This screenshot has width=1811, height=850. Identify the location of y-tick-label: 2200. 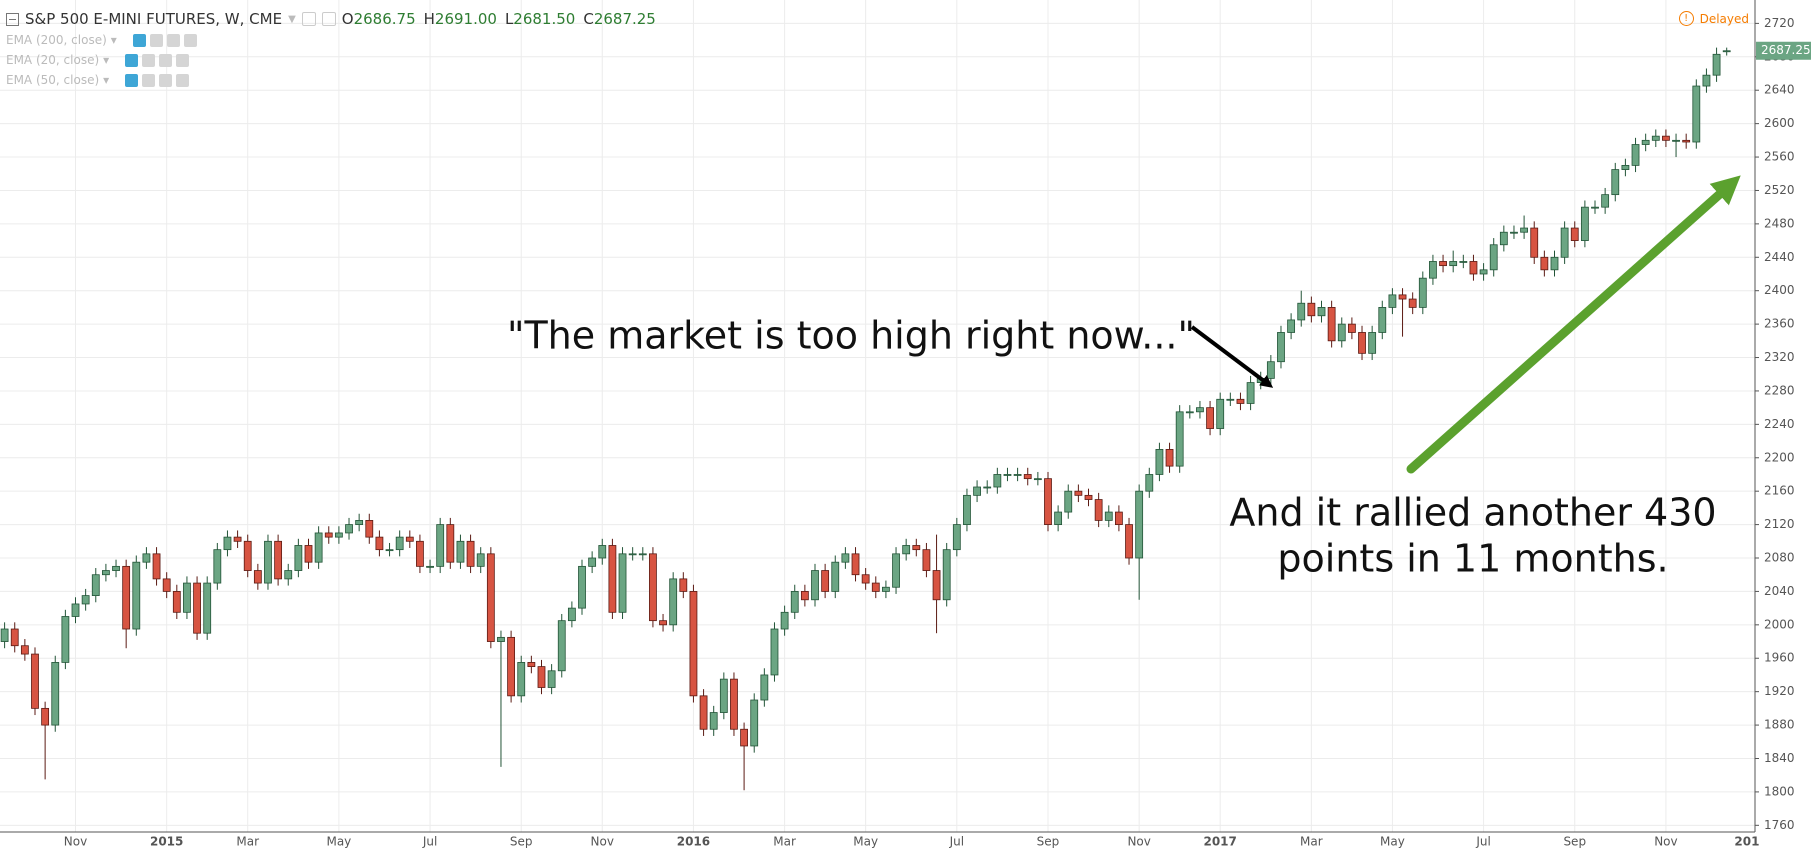
(1779, 457).